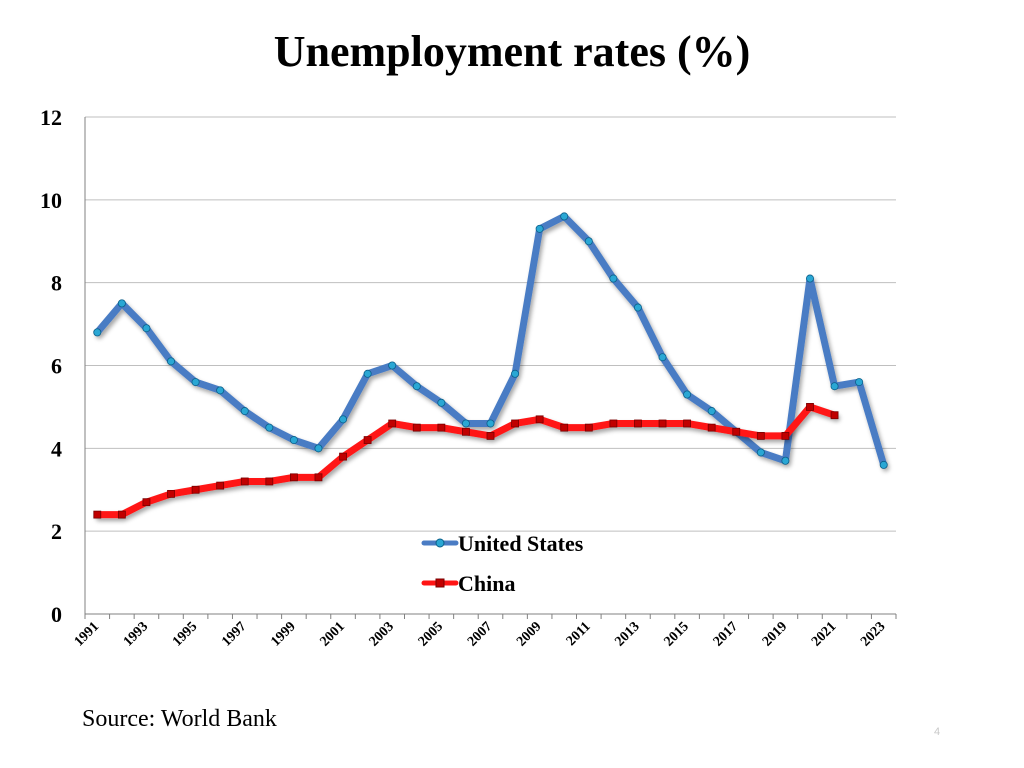  What do you see at coordinates (512, 51) in the screenshot?
I see `chart-title: Unemployment rates (%)` at bounding box center [512, 51].